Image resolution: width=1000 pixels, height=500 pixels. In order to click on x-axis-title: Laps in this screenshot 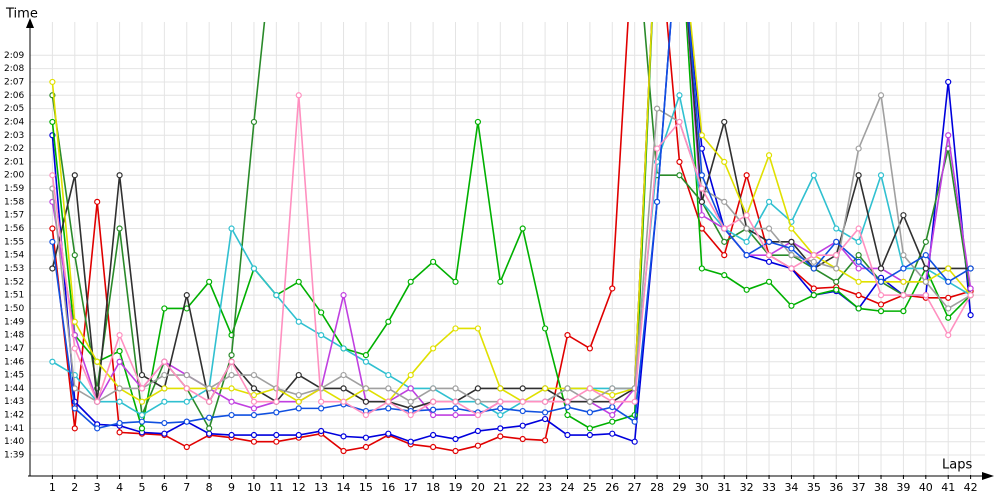, I will do `click(957, 465)`.